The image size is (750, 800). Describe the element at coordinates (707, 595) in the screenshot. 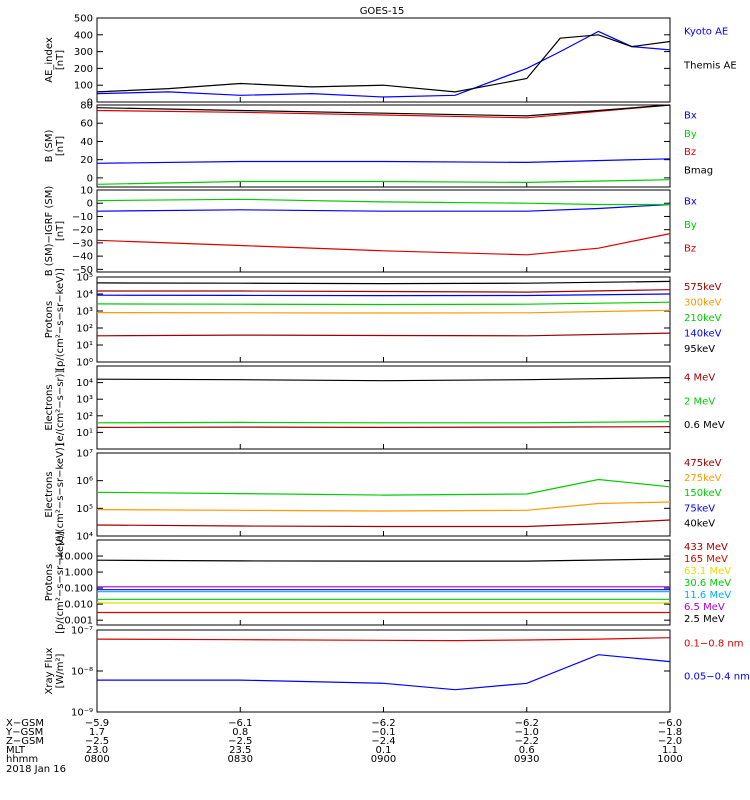

I see `legend-label: 11.6 MeV` at that location.